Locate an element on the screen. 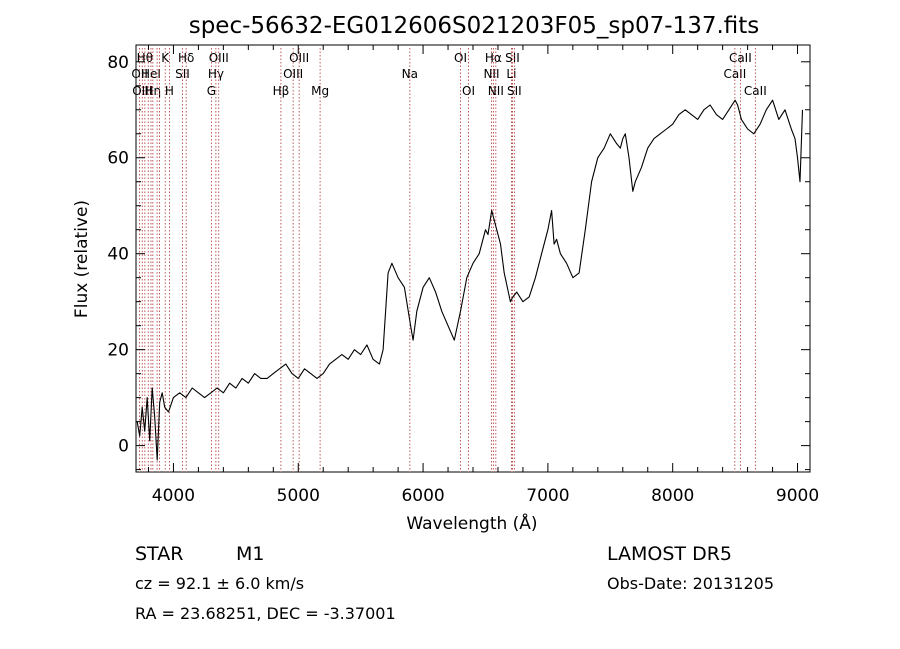  line-marker-label: Na is located at coordinates (410, 74).